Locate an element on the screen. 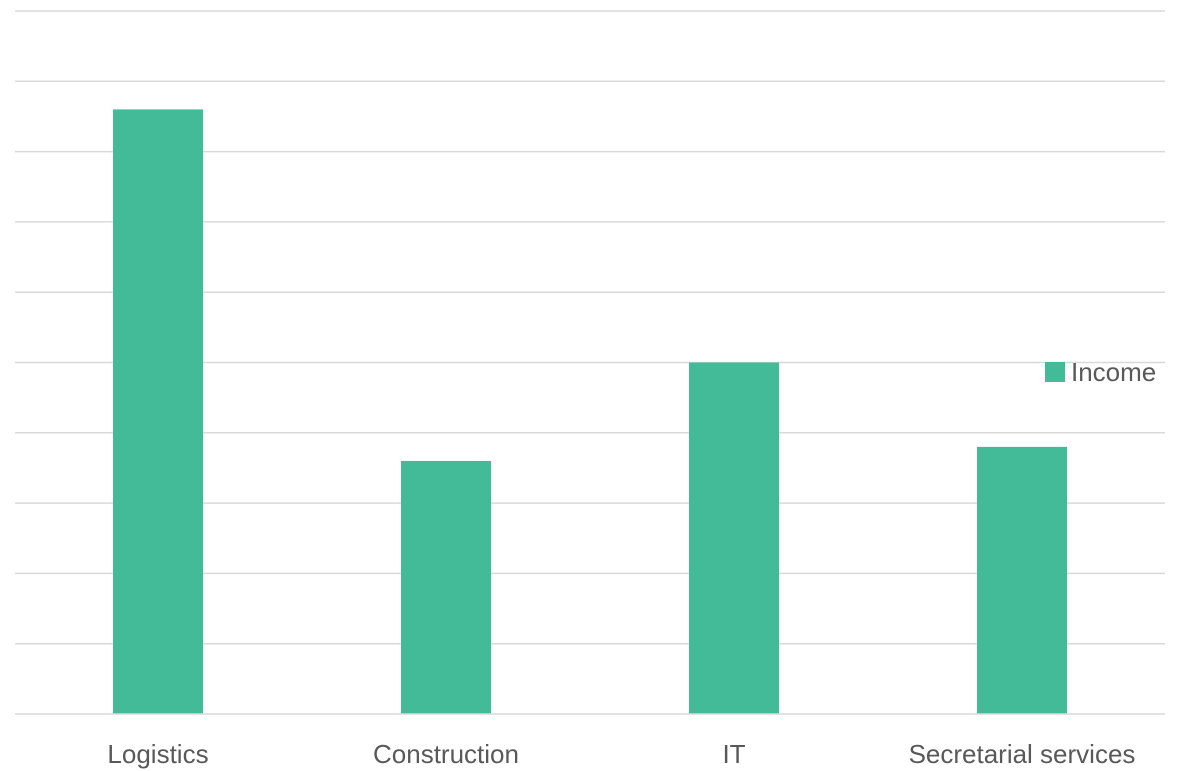  bar-construction is located at coordinates (446, 587).